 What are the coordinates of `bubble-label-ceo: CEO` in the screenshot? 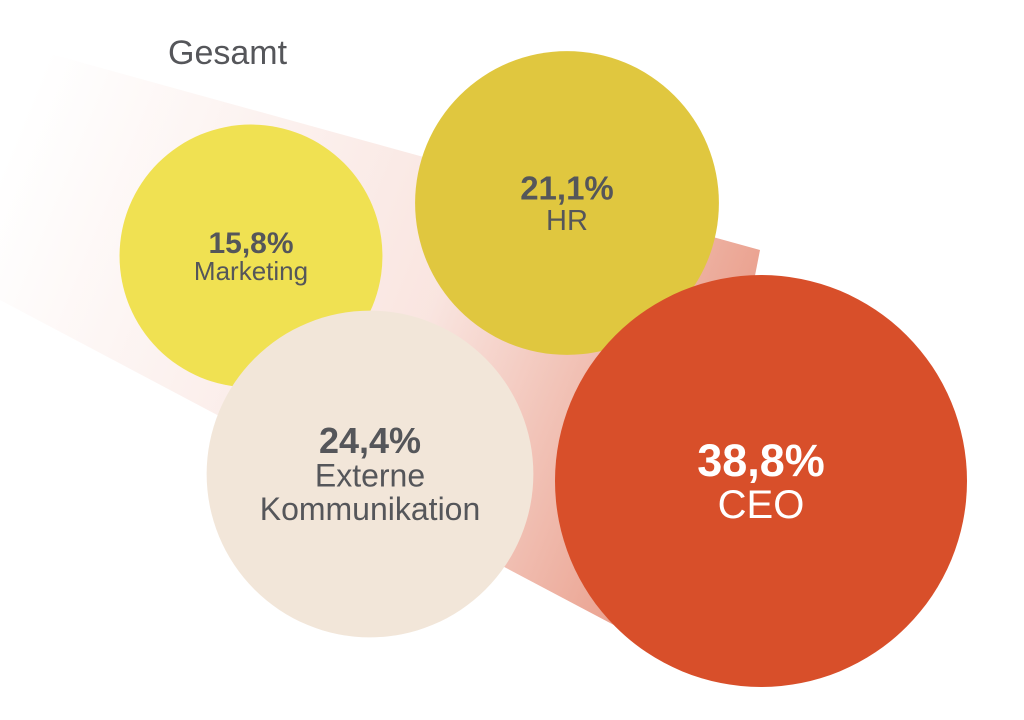 It's located at (761, 505).